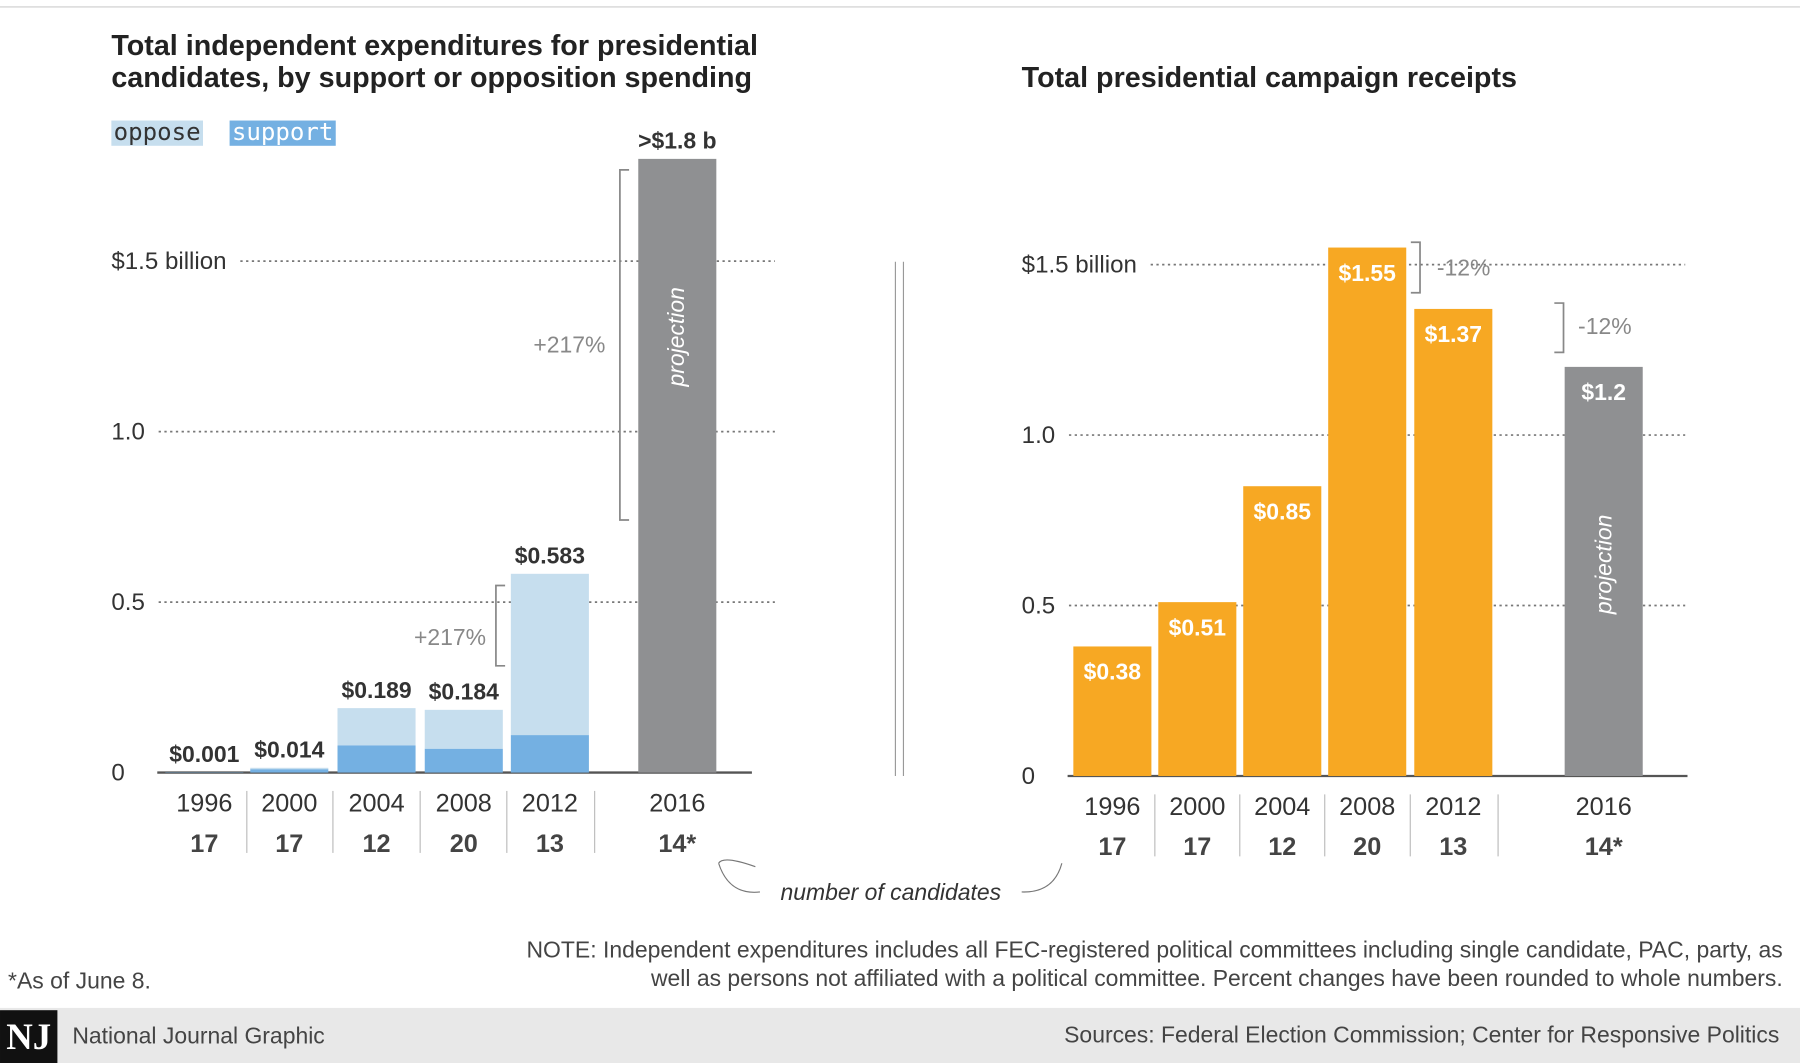 Image resolution: width=1800 pixels, height=1063 pixels. I want to click on value-label: $1.55, so click(1368, 273).